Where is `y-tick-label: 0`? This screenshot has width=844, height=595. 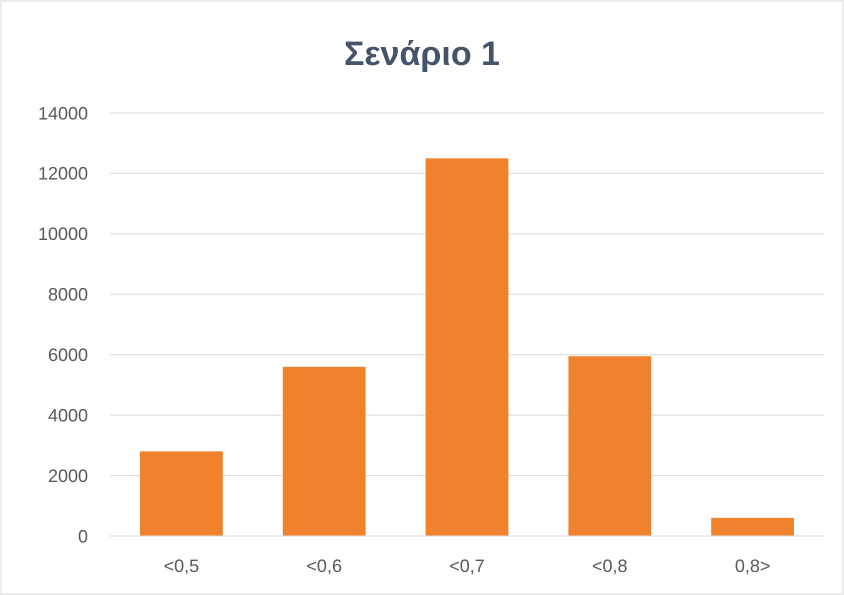
y-tick-label: 0 is located at coordinates (83, 536).